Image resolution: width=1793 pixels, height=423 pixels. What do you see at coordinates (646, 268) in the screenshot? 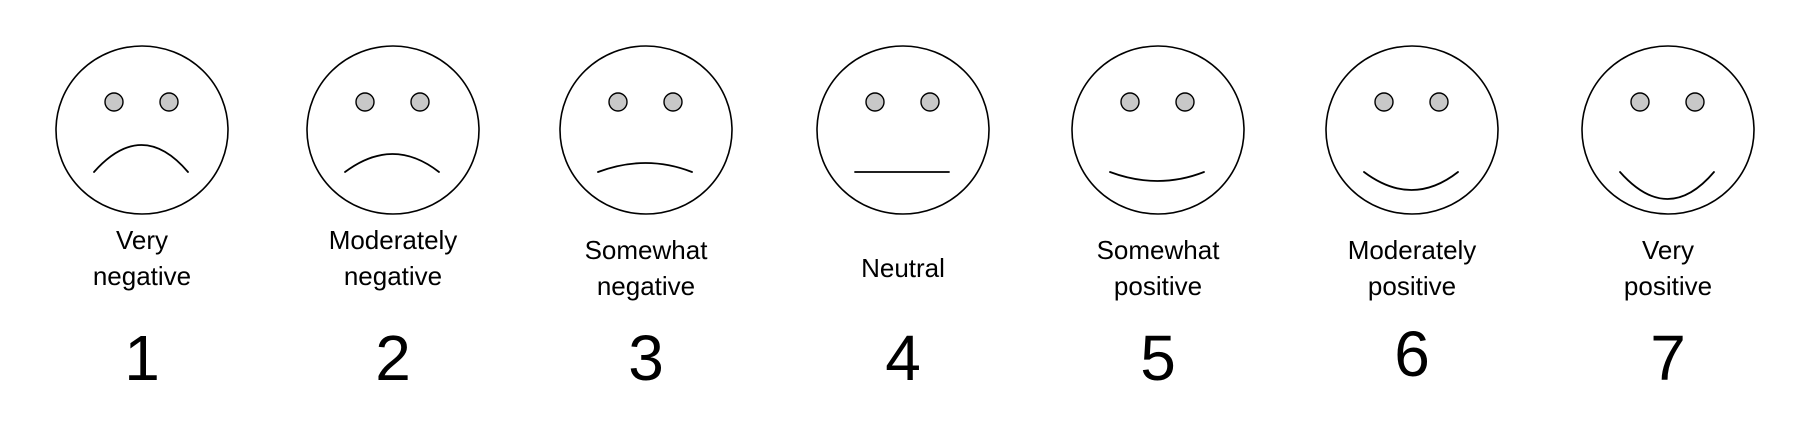
I see `scale-label-3: Somewhat negative` at bounding box center [646, 268].